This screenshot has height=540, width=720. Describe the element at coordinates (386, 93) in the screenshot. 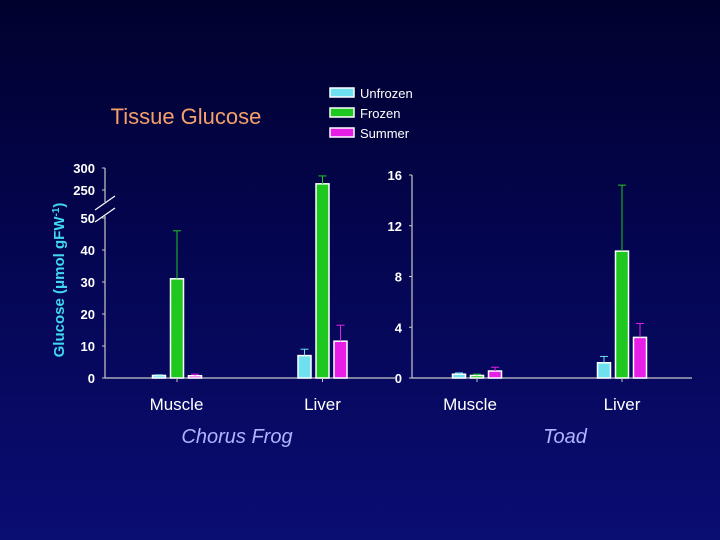

I see `legend-label-unfrozen: Unfrozen` at that location.